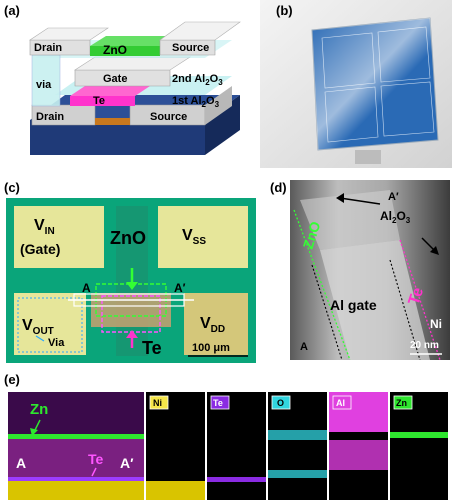 The width and height of the screenshot is (452, 500). I want to click on a-prime-arrow-head, so click(340, 198).